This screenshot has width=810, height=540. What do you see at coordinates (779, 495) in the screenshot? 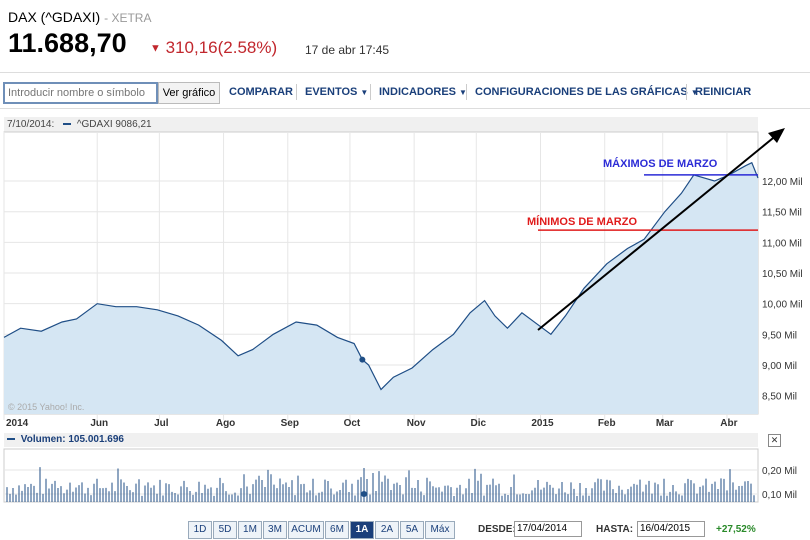
I see `volume-tick-label: 0,10 Mil` at bounding box center [779, 495].